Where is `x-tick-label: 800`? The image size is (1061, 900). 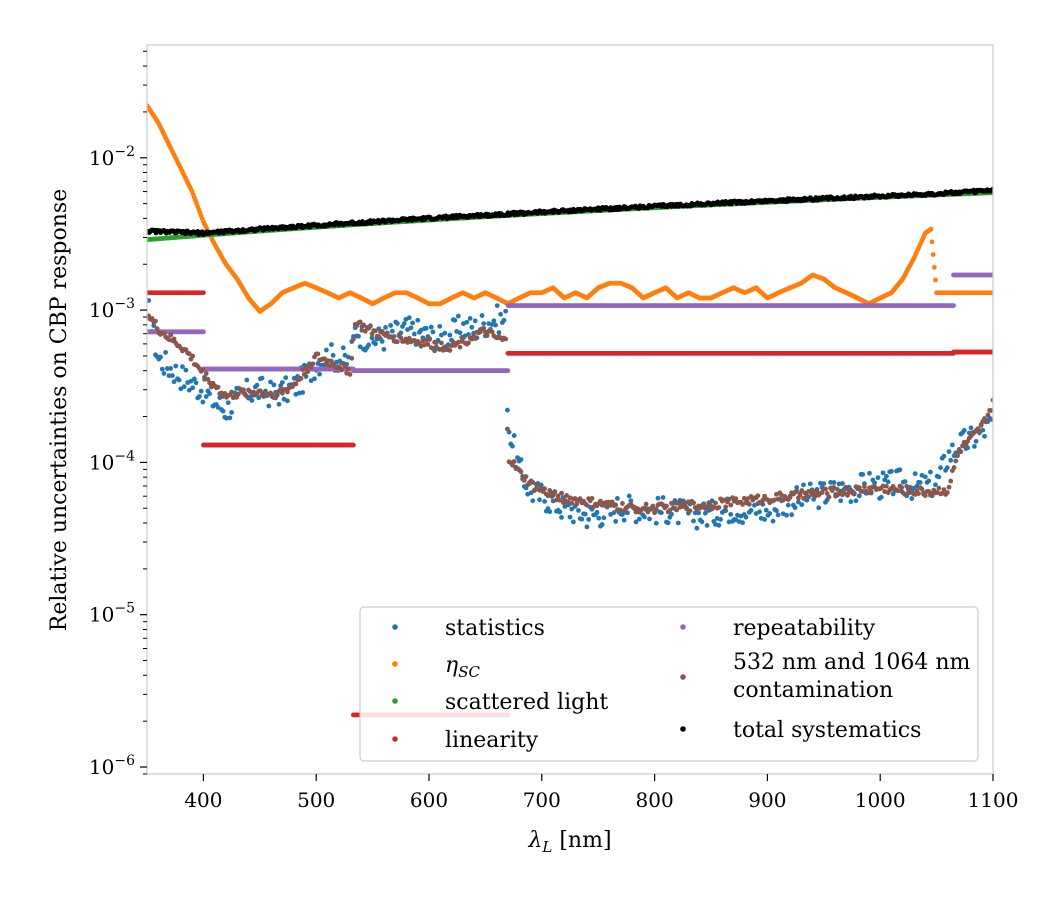 x-tick-label: 800 is located at coordinates (655, 800).